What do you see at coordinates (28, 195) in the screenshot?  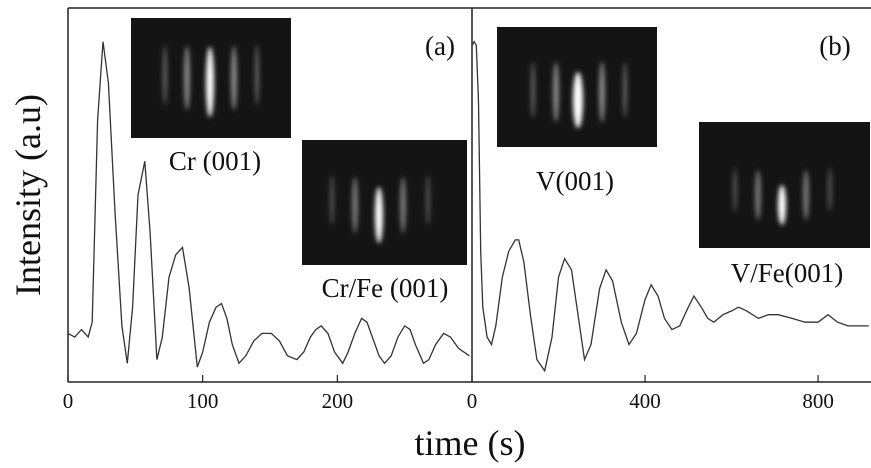 I see `y-axis-label: Intensity (a.u)` at bounding box center [28, 195].